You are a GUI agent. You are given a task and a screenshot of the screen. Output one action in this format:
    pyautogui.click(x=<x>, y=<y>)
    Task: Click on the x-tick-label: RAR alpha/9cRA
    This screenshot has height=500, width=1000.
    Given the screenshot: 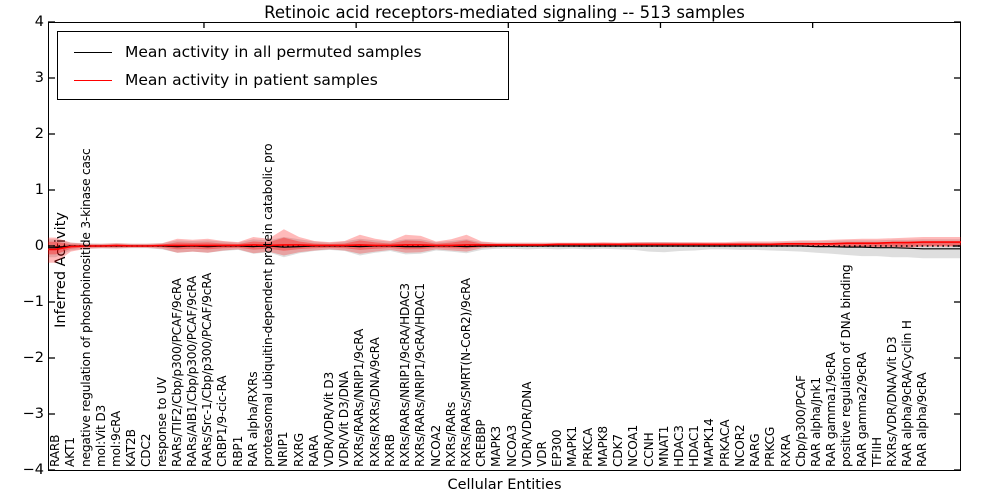 What is the action you would take?
    pyautogui.click(x=922, y=419)
    